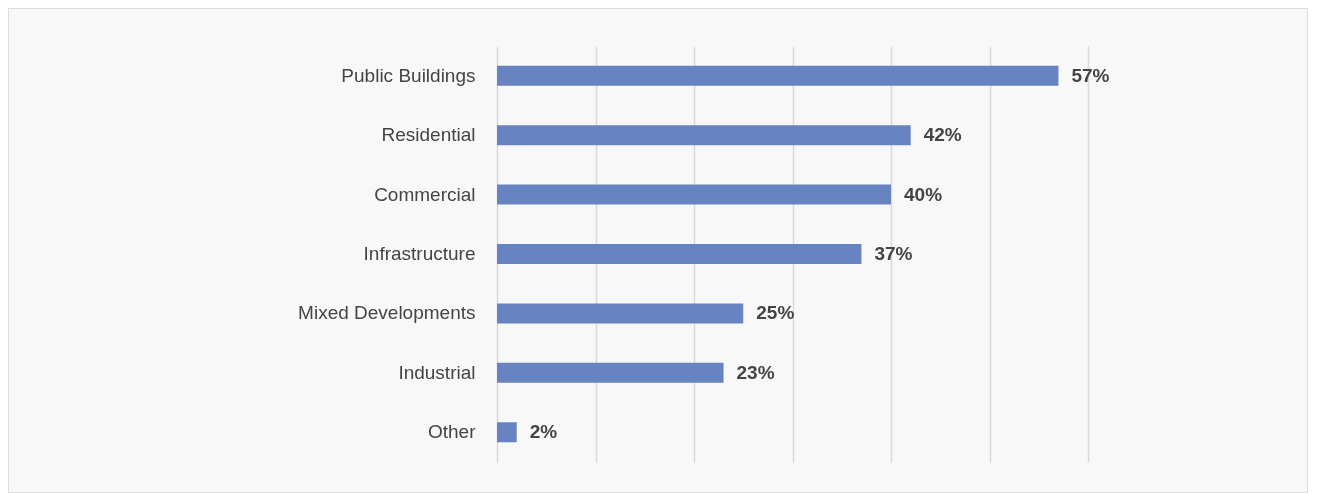 The image size is (1318, 493). Describe the element at coordinates (942, 135) in the screenshot. I see `data-label: 42%` at that location.